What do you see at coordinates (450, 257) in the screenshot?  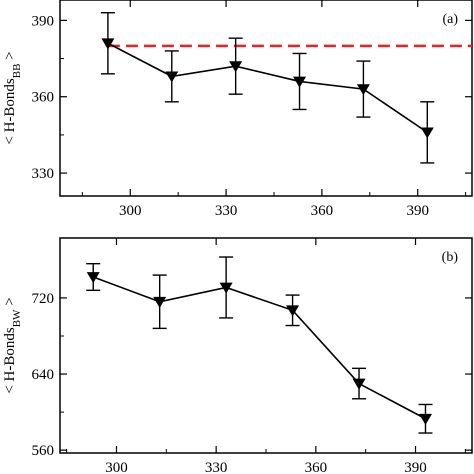 I see `panel-label: (b)` at bounding box center [450, 257].